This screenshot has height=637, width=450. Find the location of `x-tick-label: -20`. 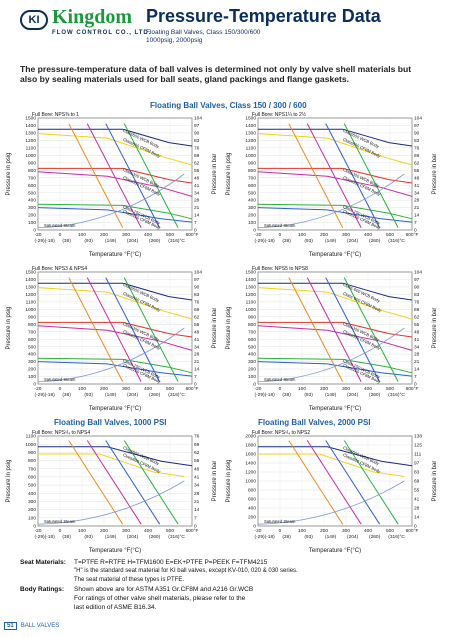

x-tick-label: -20 is located at coordinates (38, 235).